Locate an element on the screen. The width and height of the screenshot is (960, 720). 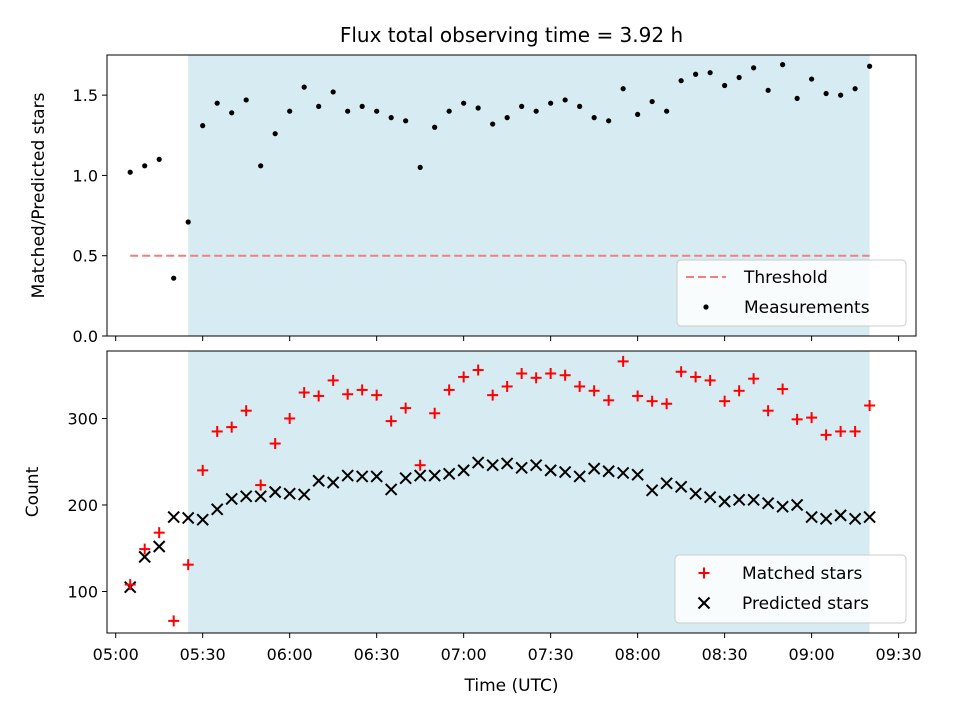
matched-stars-legend-swatch is located at coordinates (704, 573).